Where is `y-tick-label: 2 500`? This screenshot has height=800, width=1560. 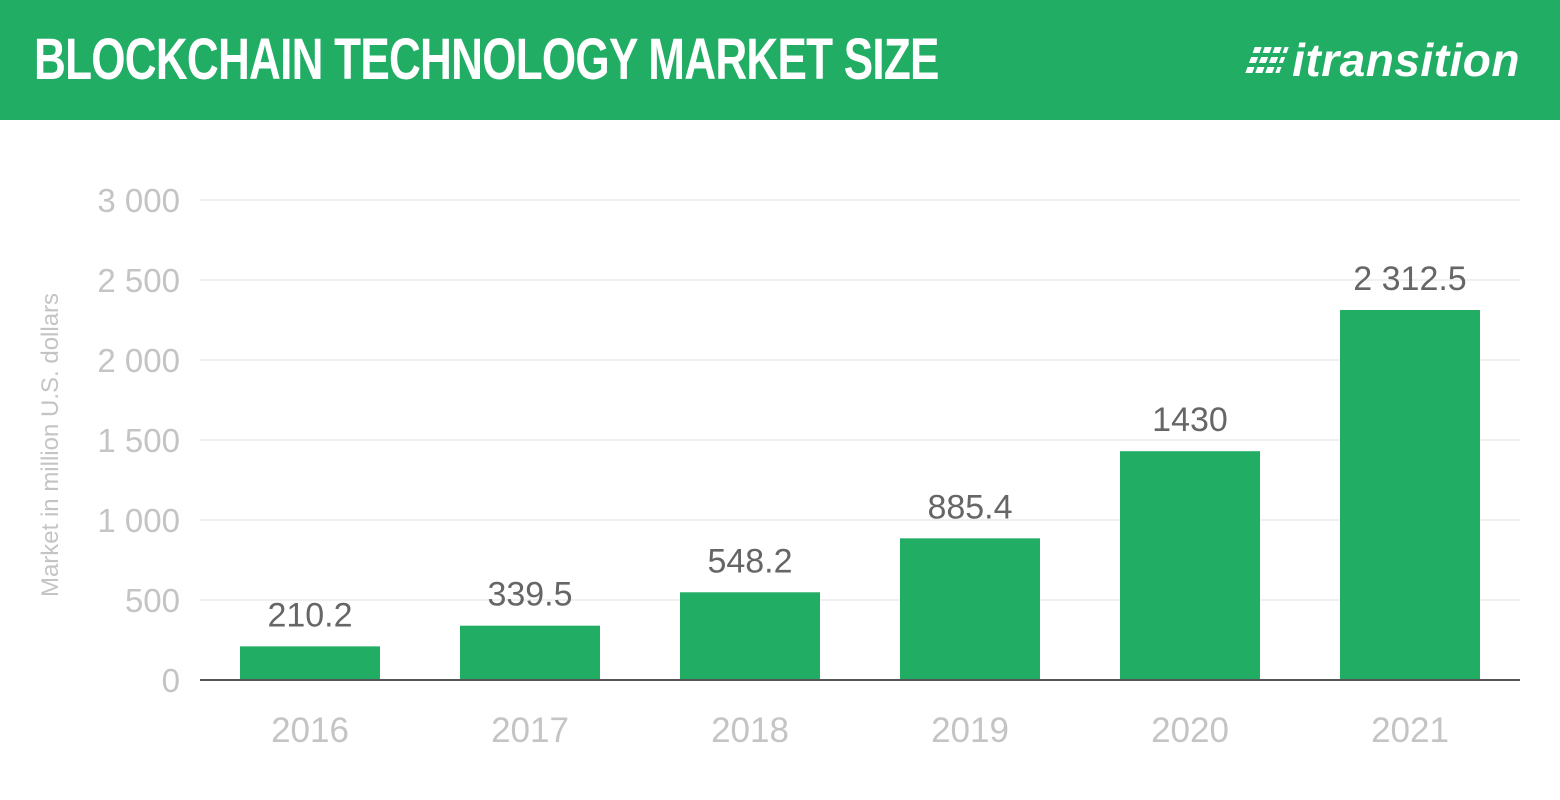 y-tick-label: 2 500 is located at coordinates (138, 280).